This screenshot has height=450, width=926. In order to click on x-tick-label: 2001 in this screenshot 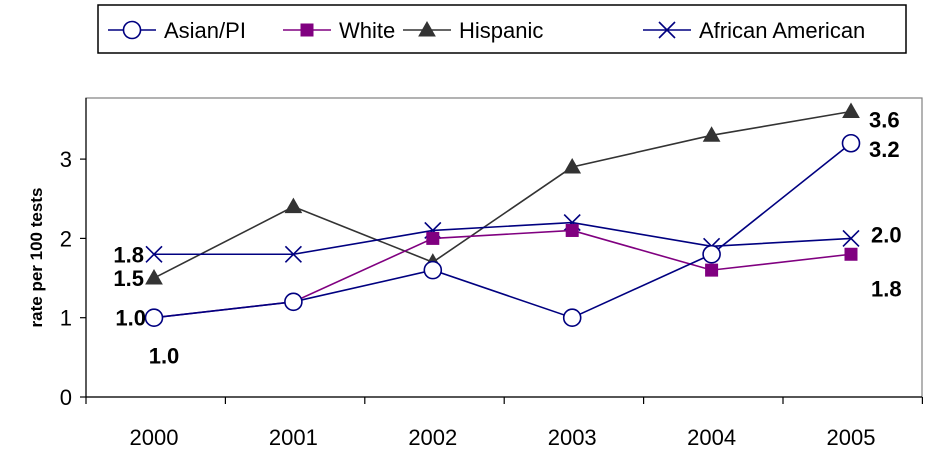, I will do `click(293, 437)`.